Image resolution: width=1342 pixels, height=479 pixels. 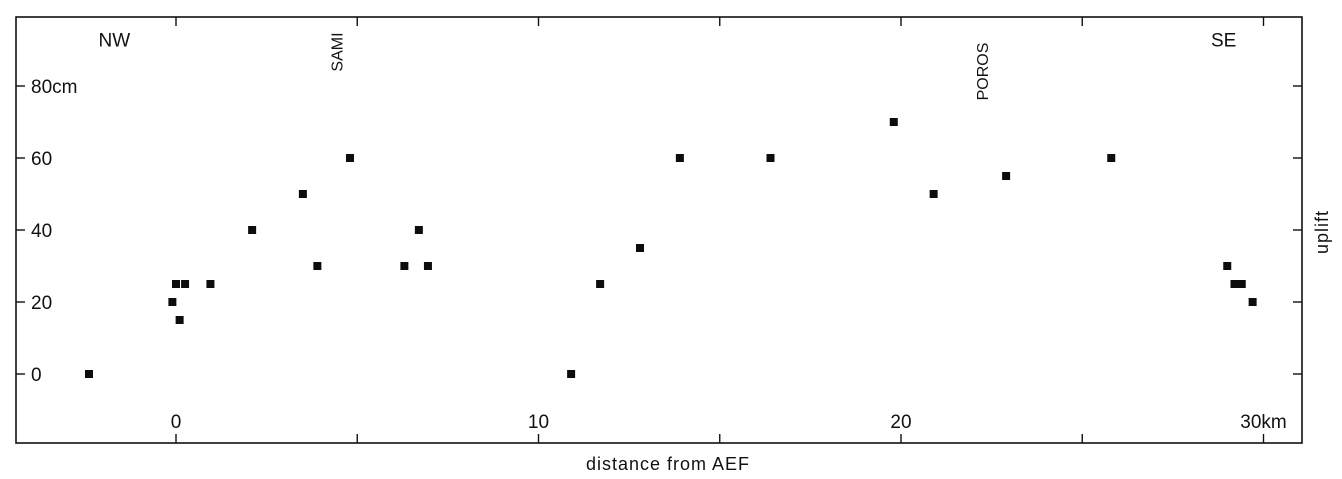 What do you see at coordinates (1223, 40) in the screenshot?
I see `annotation-se: SE` at bounding box center [1223, 40].